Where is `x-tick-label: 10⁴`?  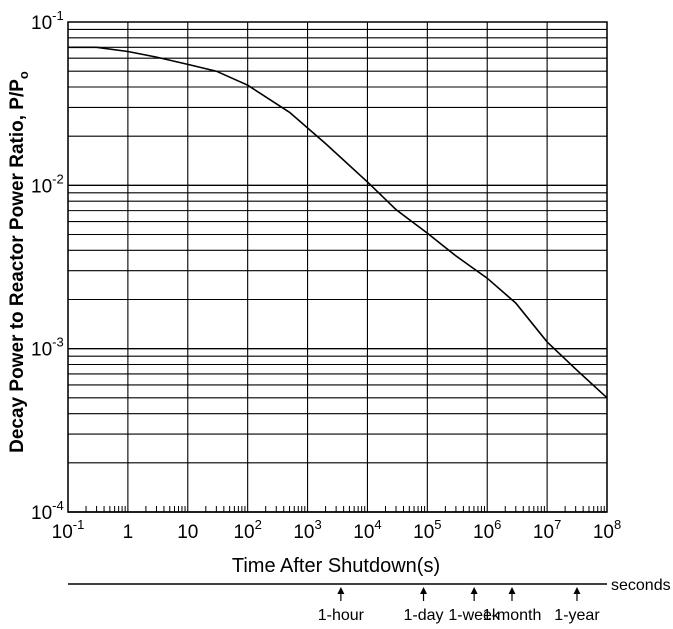 x-tick-label: 10⁴ is located at coordinates (367, 530).